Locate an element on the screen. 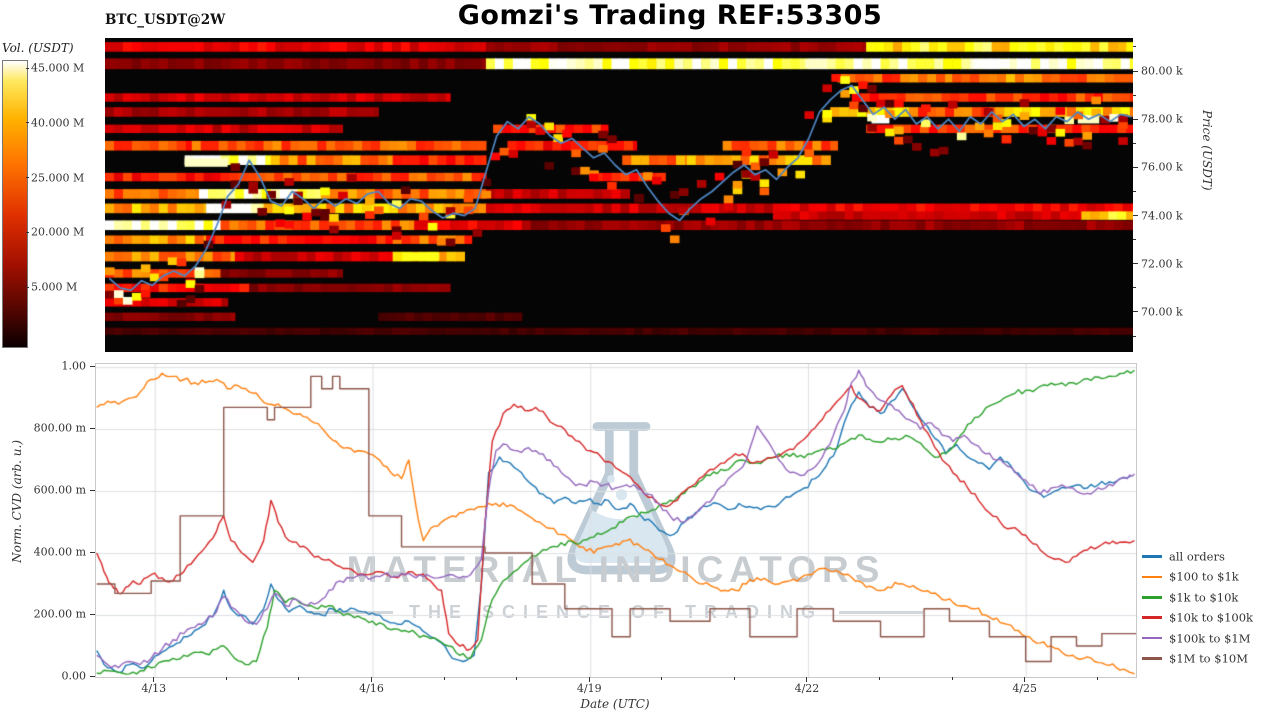 The image size is (1280, 720). cvd-x-tick-label: 4/25 is located at coordinates (1025, 688).